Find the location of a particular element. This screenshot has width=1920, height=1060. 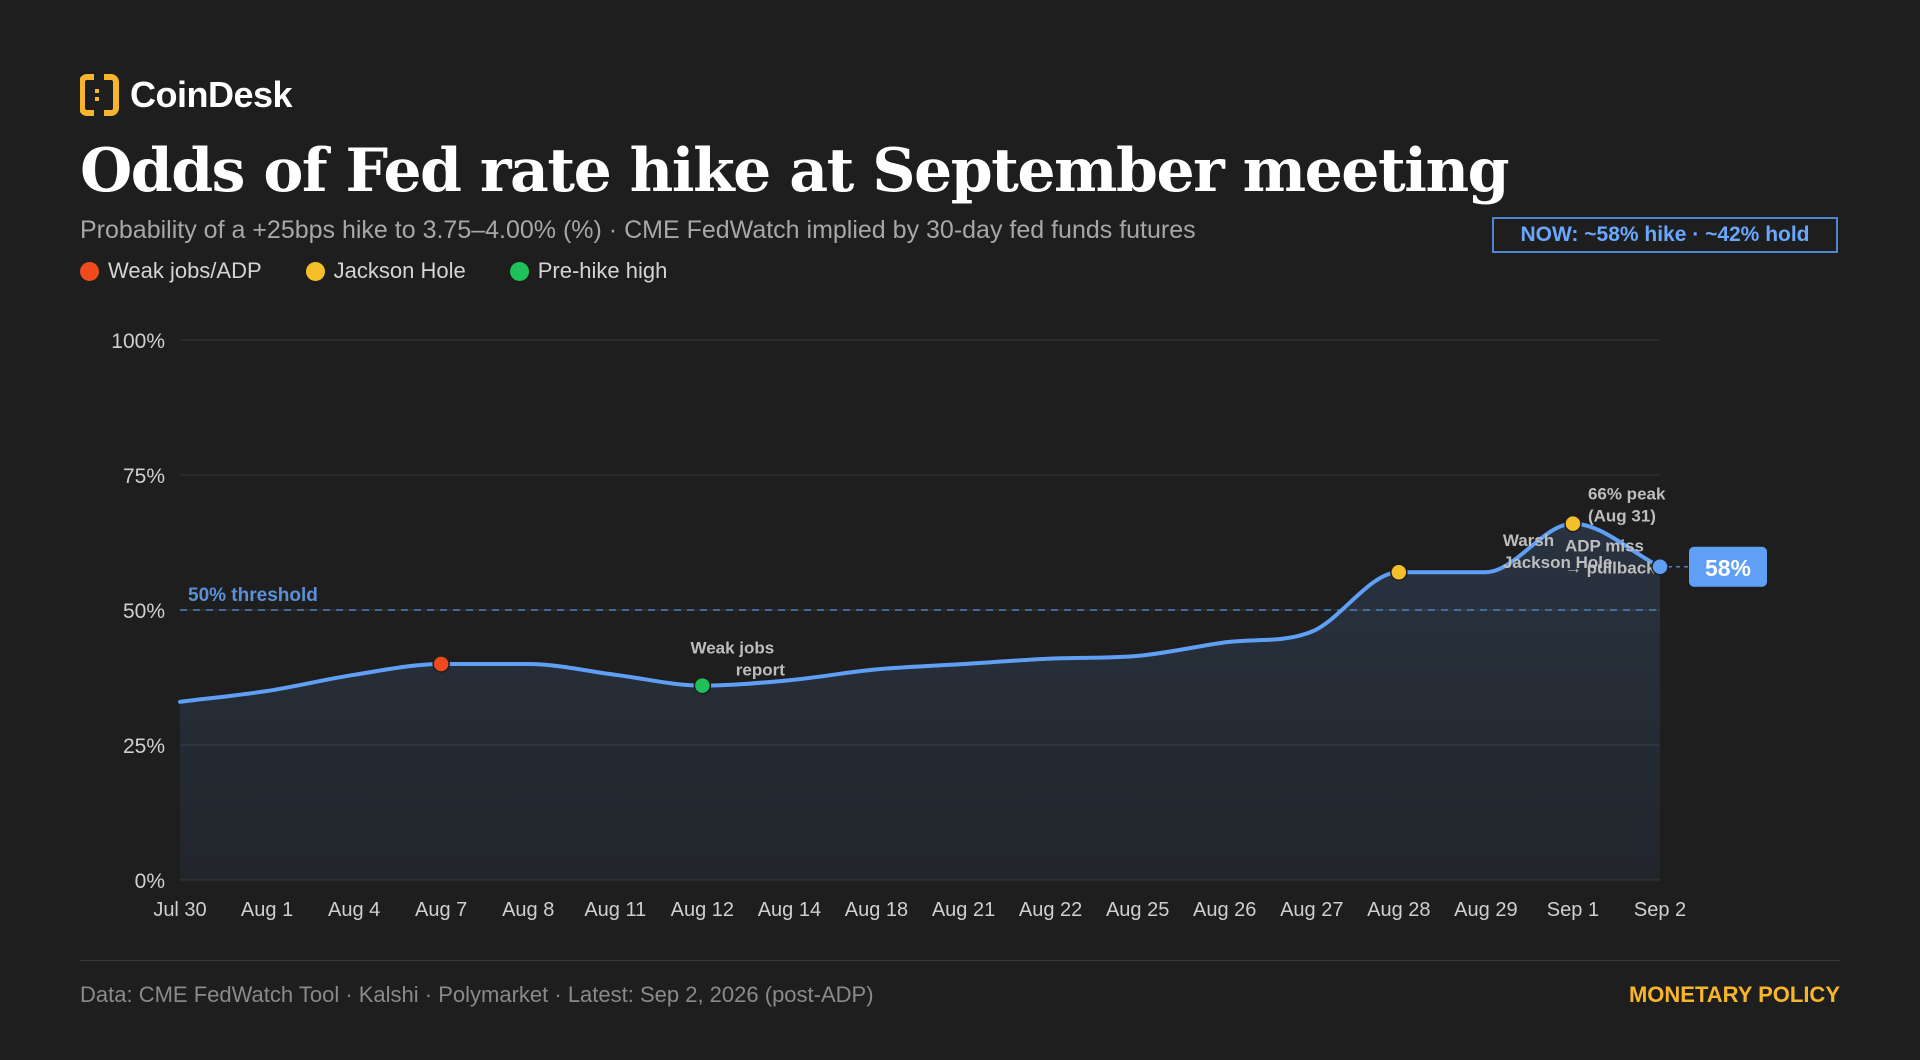

annotation-label: 66% peak is located at coordinates (1627, 494).